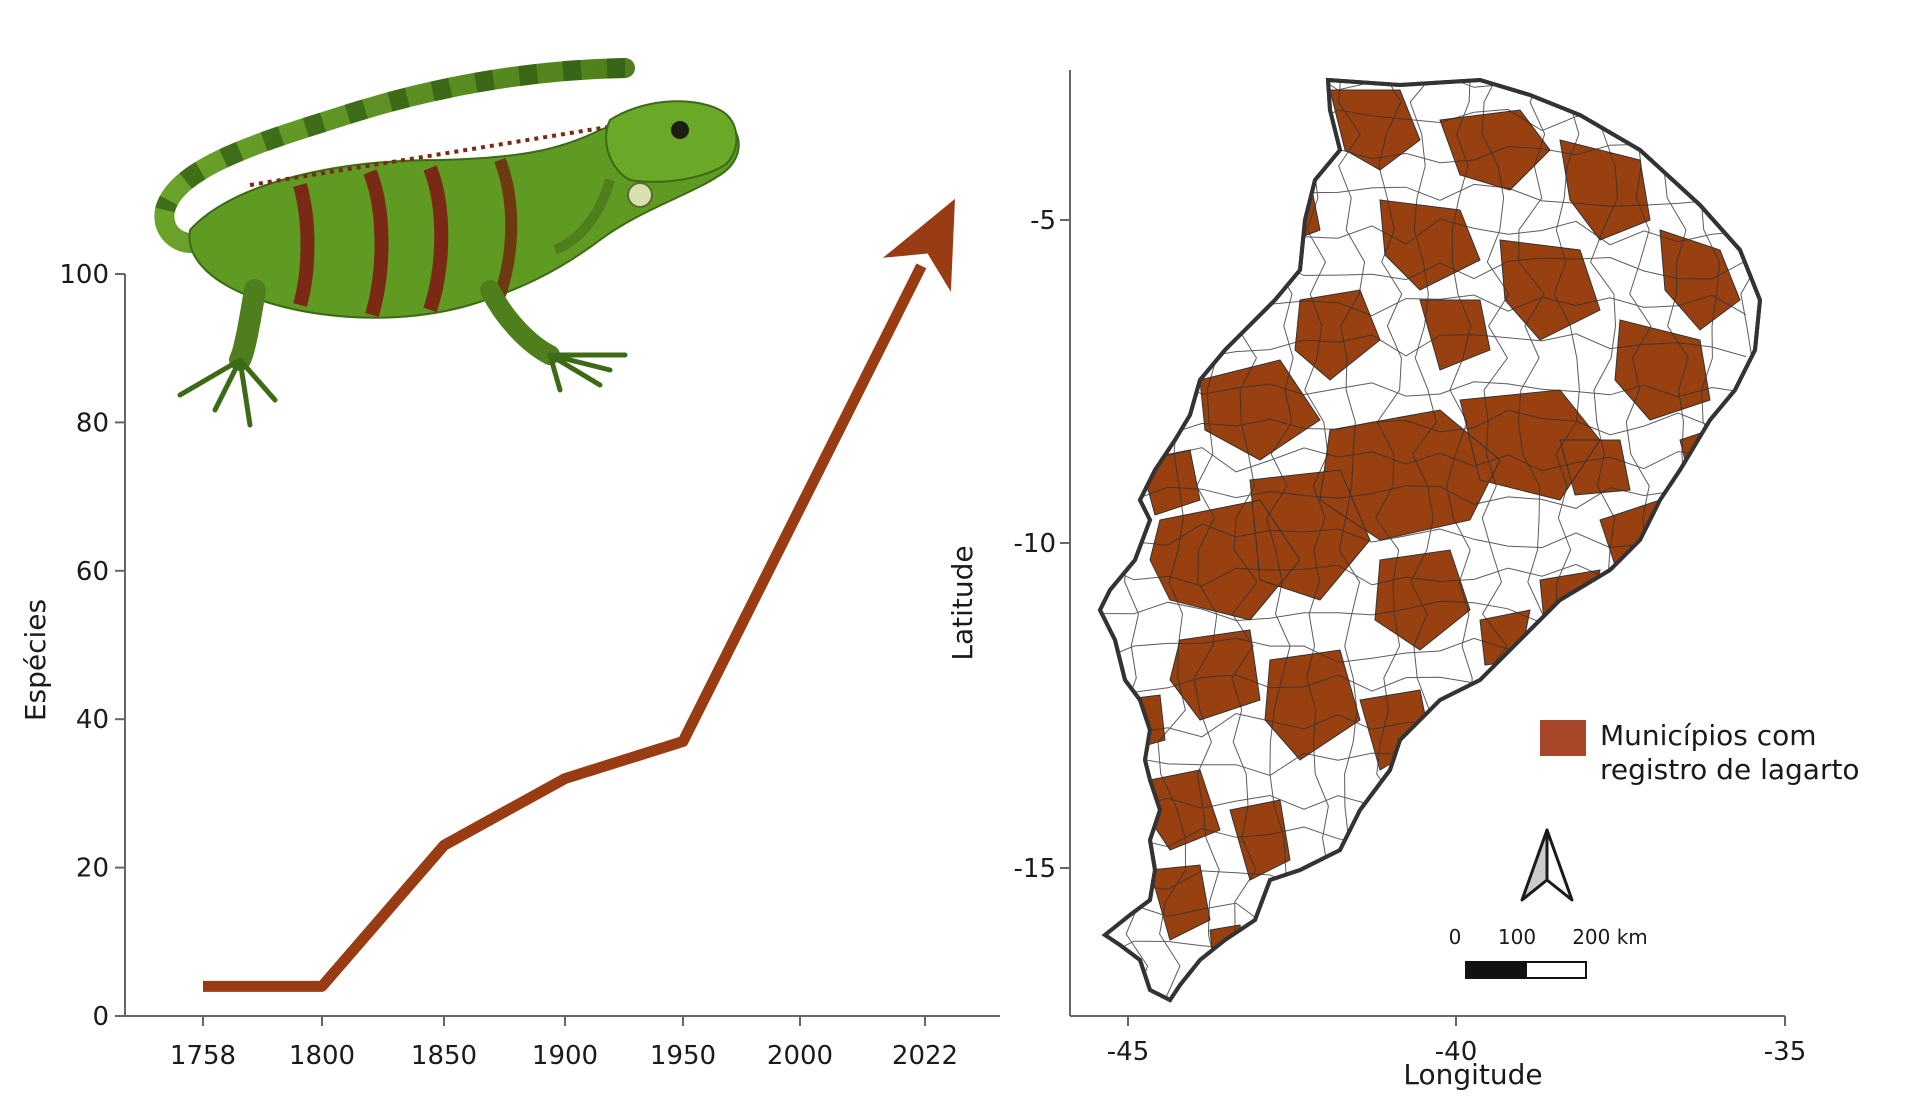 This screenshot has width=1920, height=1098. I want to click on x-ticks: 1758 1800 1850 1900 1950 2000 2022, so click(564, 1043).